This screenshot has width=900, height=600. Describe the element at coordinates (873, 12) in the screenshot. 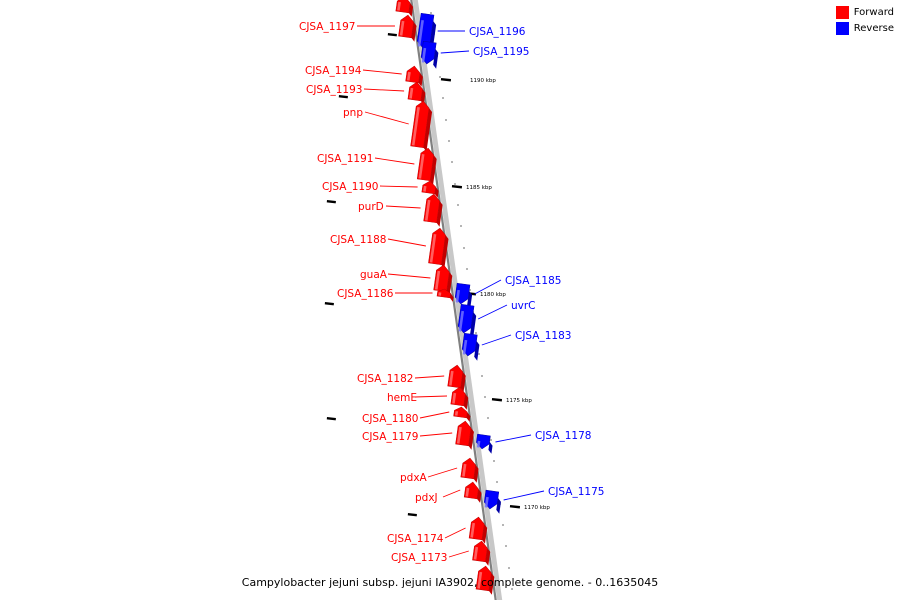

I see `legend-label-forward: Forward` at that location.